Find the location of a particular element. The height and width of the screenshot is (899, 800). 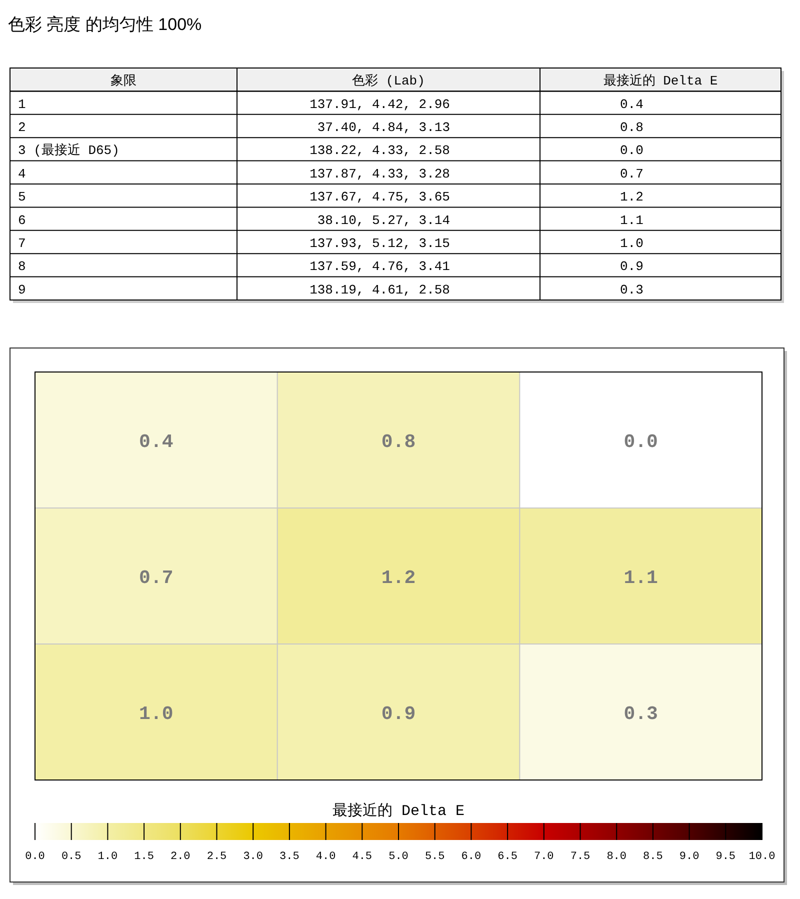

text: 0.7 is located at coordinates (632, 174).